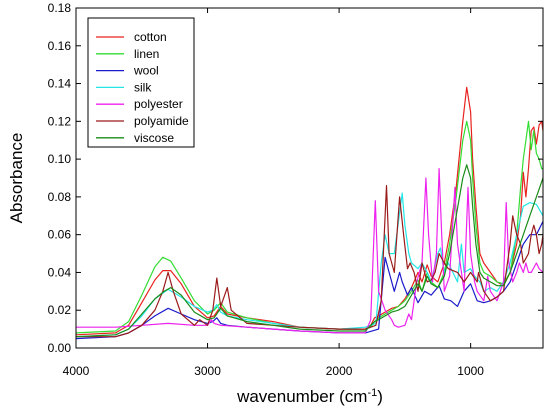 Image resolution: width=550 pixels, height=416 pixels. Describe the element at coordinates (161, 121) in the screenshot. I see `legend-label-polyamide: polyamide` at that location.